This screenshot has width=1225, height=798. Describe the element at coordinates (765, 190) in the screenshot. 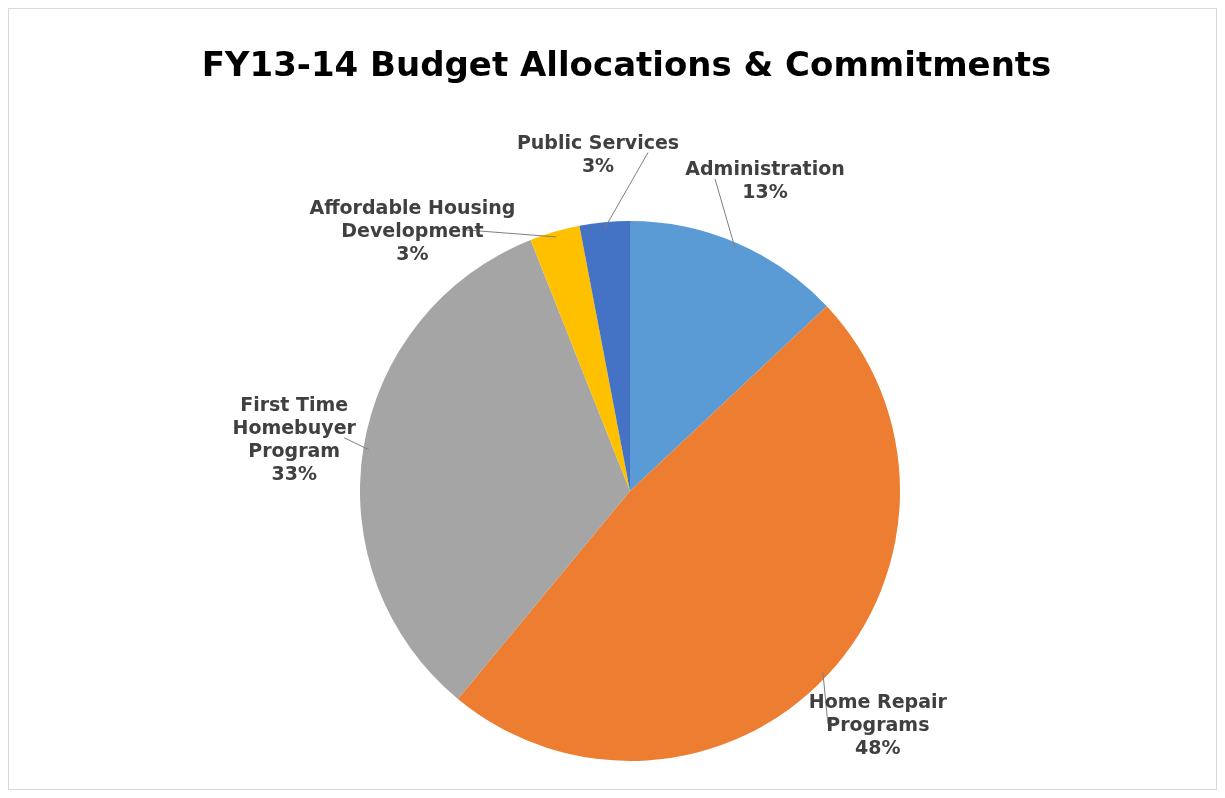

I see `data-label: 13%` at that location.